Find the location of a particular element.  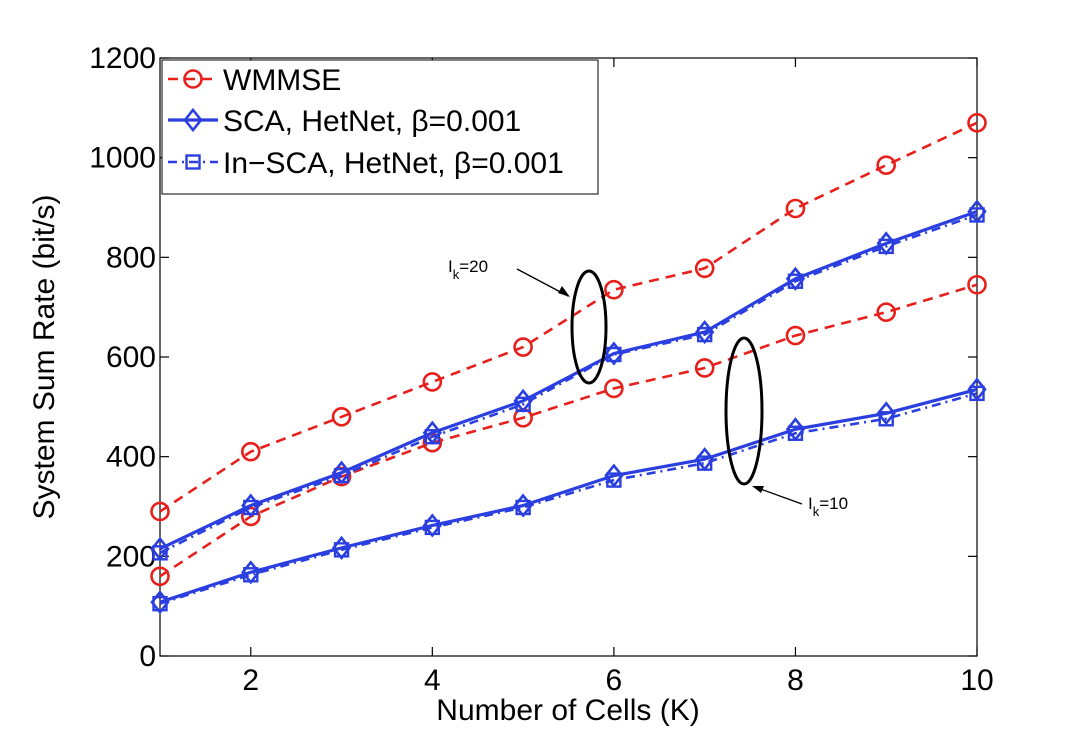

annotation-arrowhead-ik20 is located at coordinates (564, 291).